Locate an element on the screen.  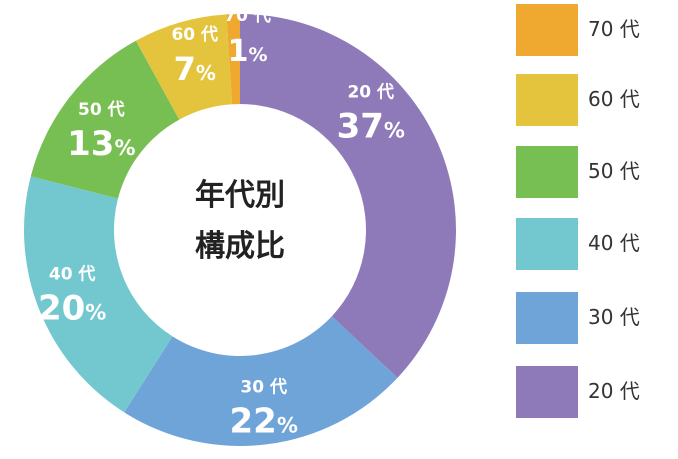
legend-item-40s: 40 代 is located at coordinates (596, 244).